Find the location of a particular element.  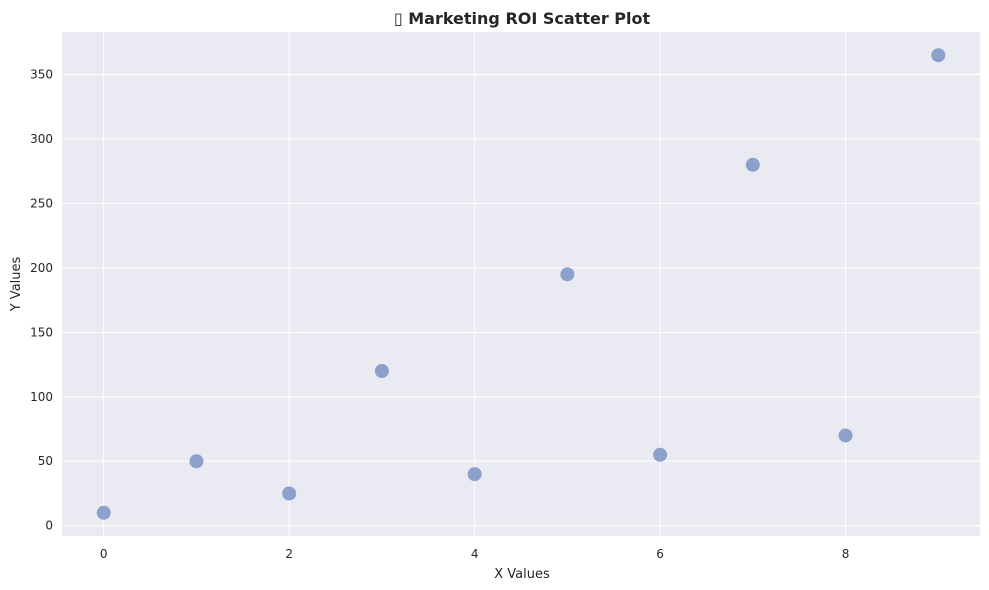

y-axis-label: Y Values is located at coordinates (16, 285).